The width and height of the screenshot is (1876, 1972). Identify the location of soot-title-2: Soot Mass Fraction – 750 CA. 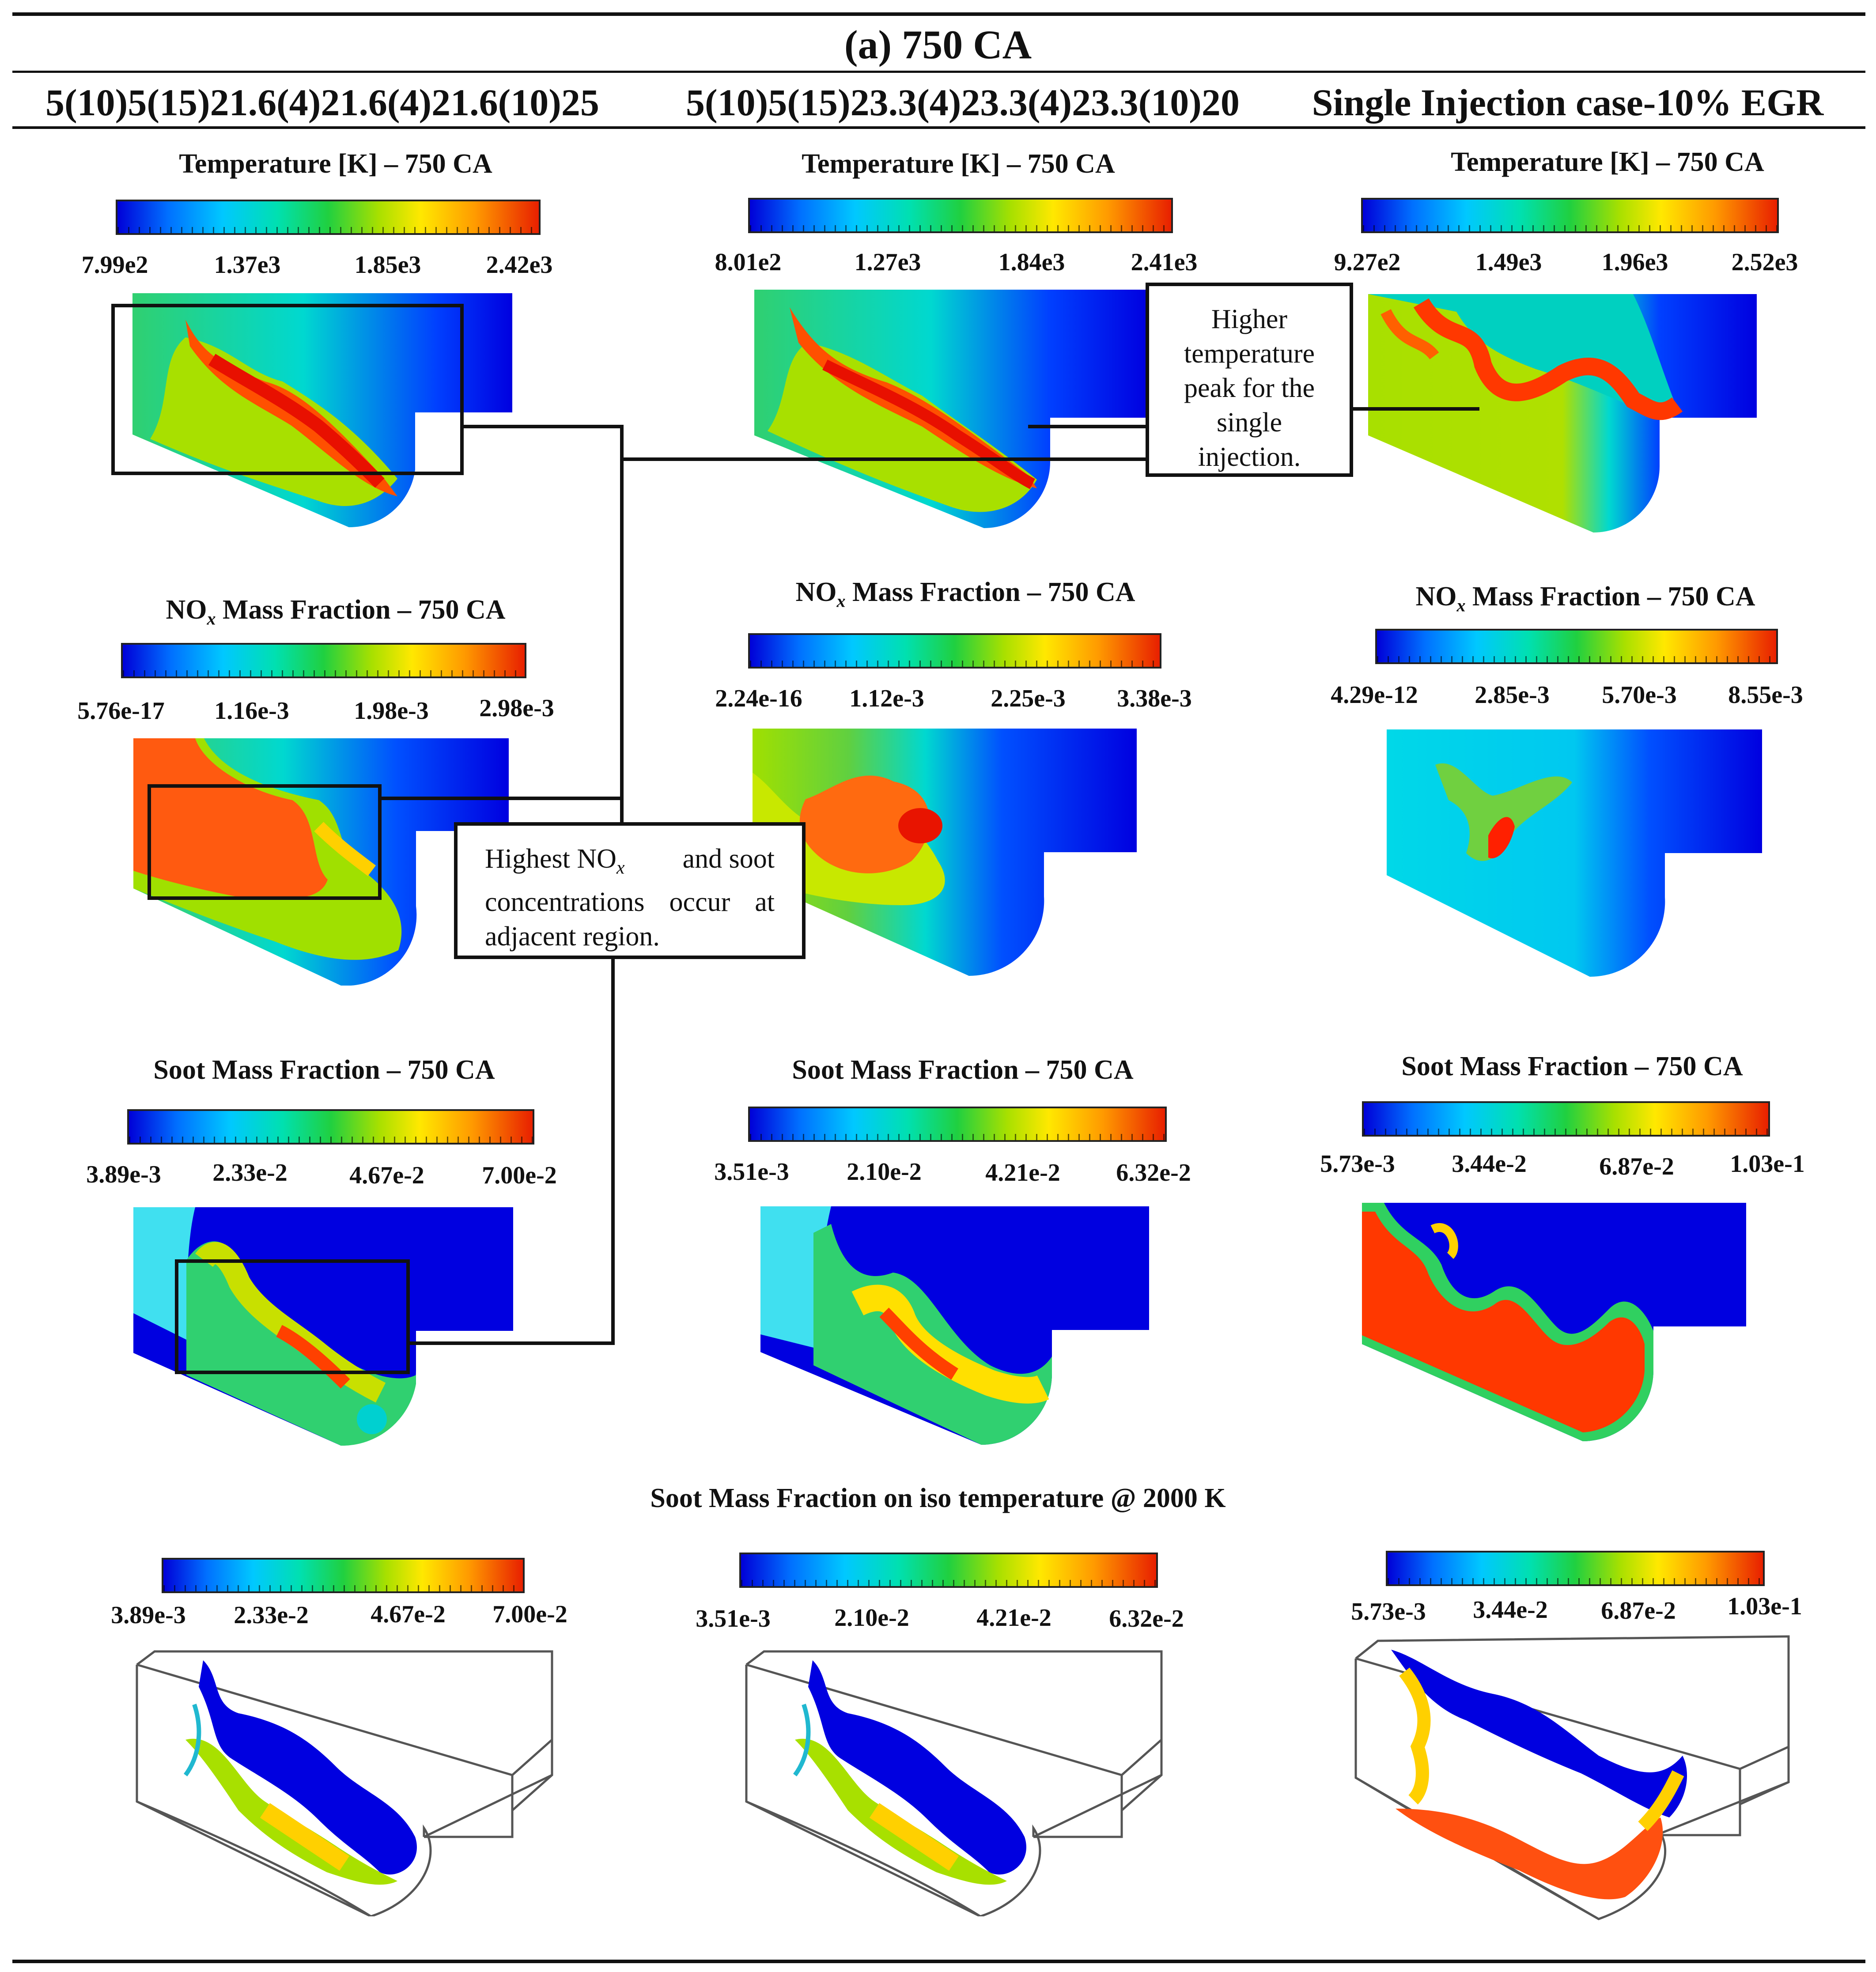
(963, 1070).